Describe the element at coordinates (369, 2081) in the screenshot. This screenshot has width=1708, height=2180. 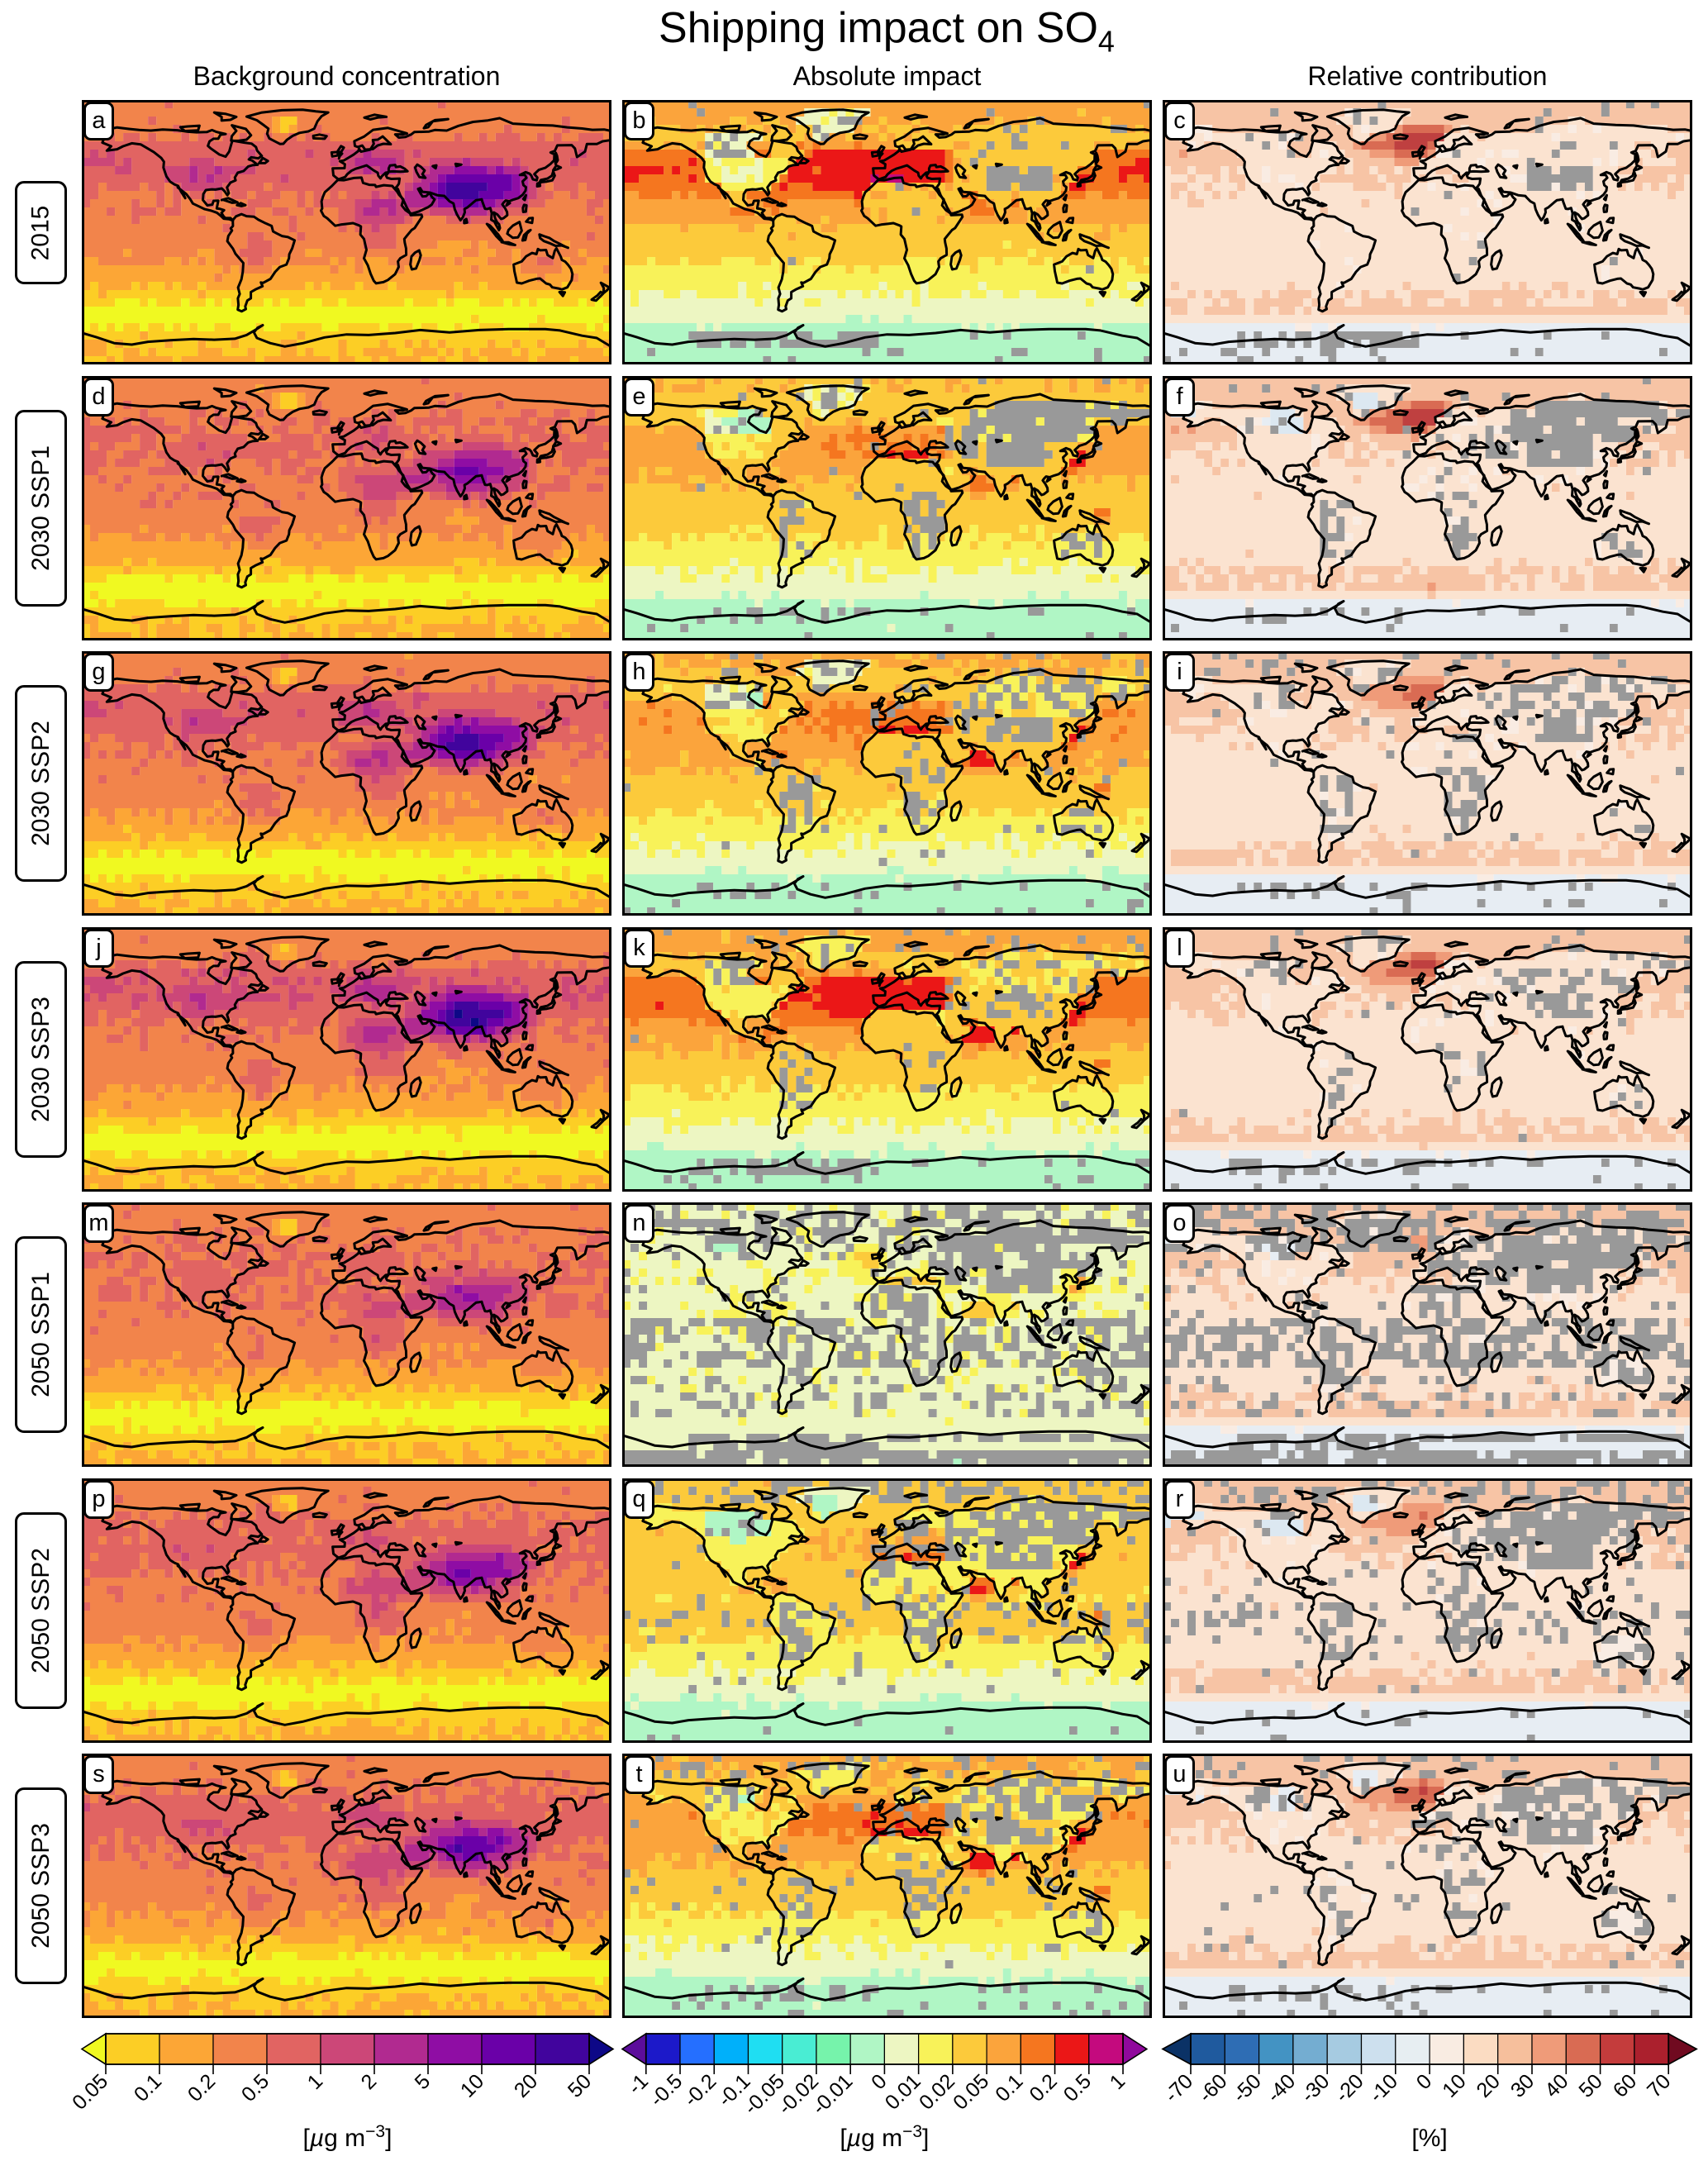
I see `svg-text: 2` at that location.